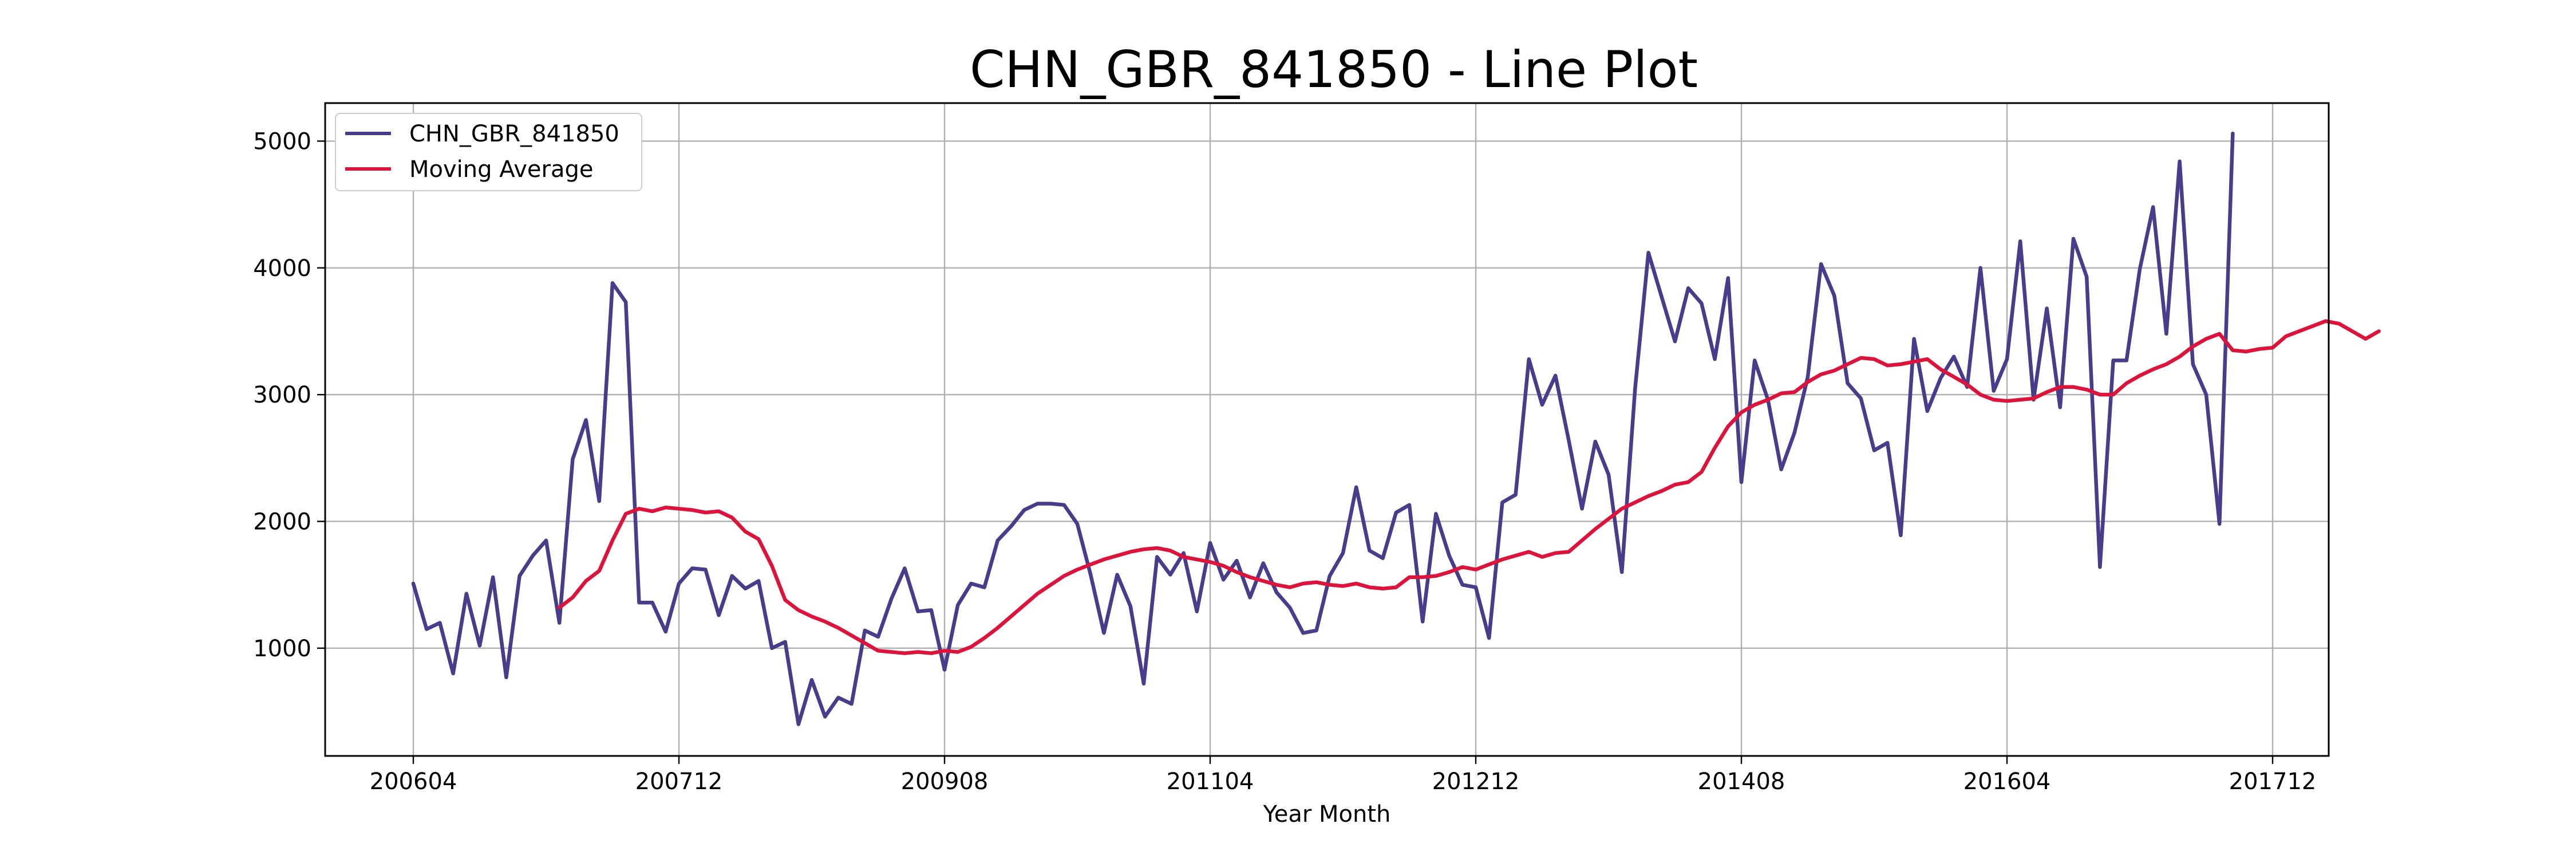 This screenshot has width=2576, height=859. What do you see at coordinates (2273, 782) in the screenshot?
I see `x-tick-label: 201712` at bounding box center [2273, 782].